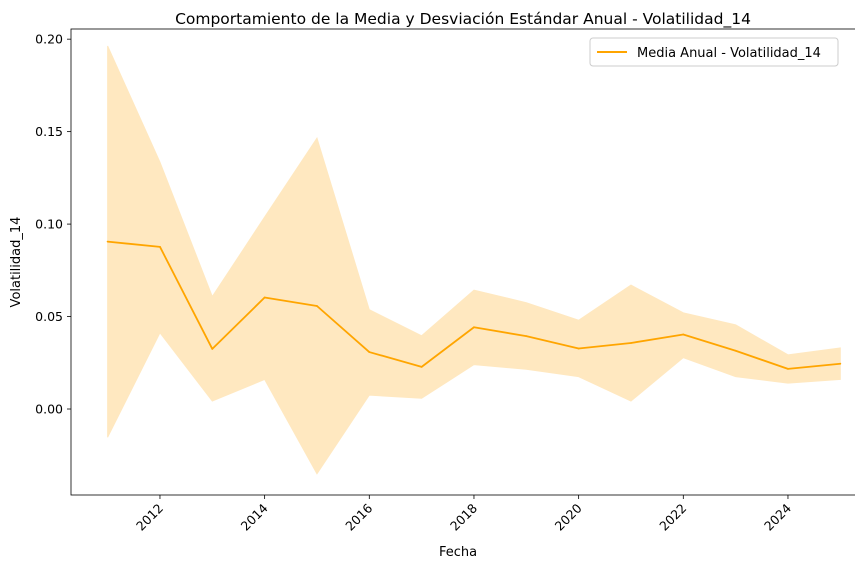 This screenshot has width=855, height=572. Describe the element at coordinates (358, 516) in the screenshot. I see `x-tick-label: 2016` at that location.